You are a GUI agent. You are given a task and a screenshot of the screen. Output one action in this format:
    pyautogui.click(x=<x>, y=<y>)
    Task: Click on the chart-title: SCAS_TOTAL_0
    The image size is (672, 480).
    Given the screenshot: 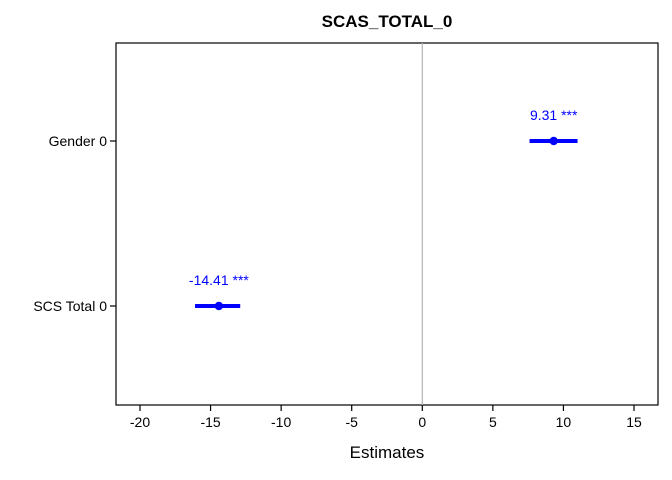 What is the action you would take?
    pyautogui.click(x=387, y=21)
    